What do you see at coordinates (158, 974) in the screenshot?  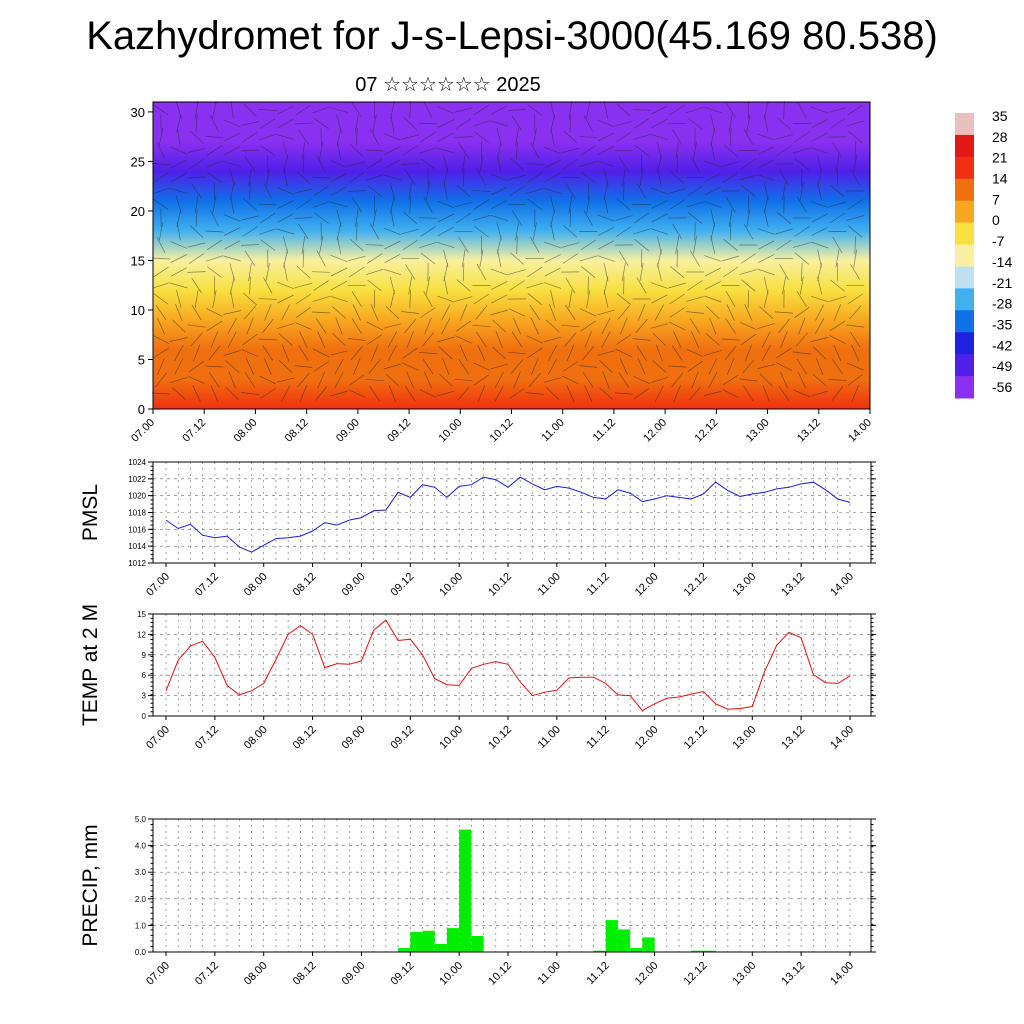 I see `x-tick-label: 07.00` at bounding box center [158, 974].